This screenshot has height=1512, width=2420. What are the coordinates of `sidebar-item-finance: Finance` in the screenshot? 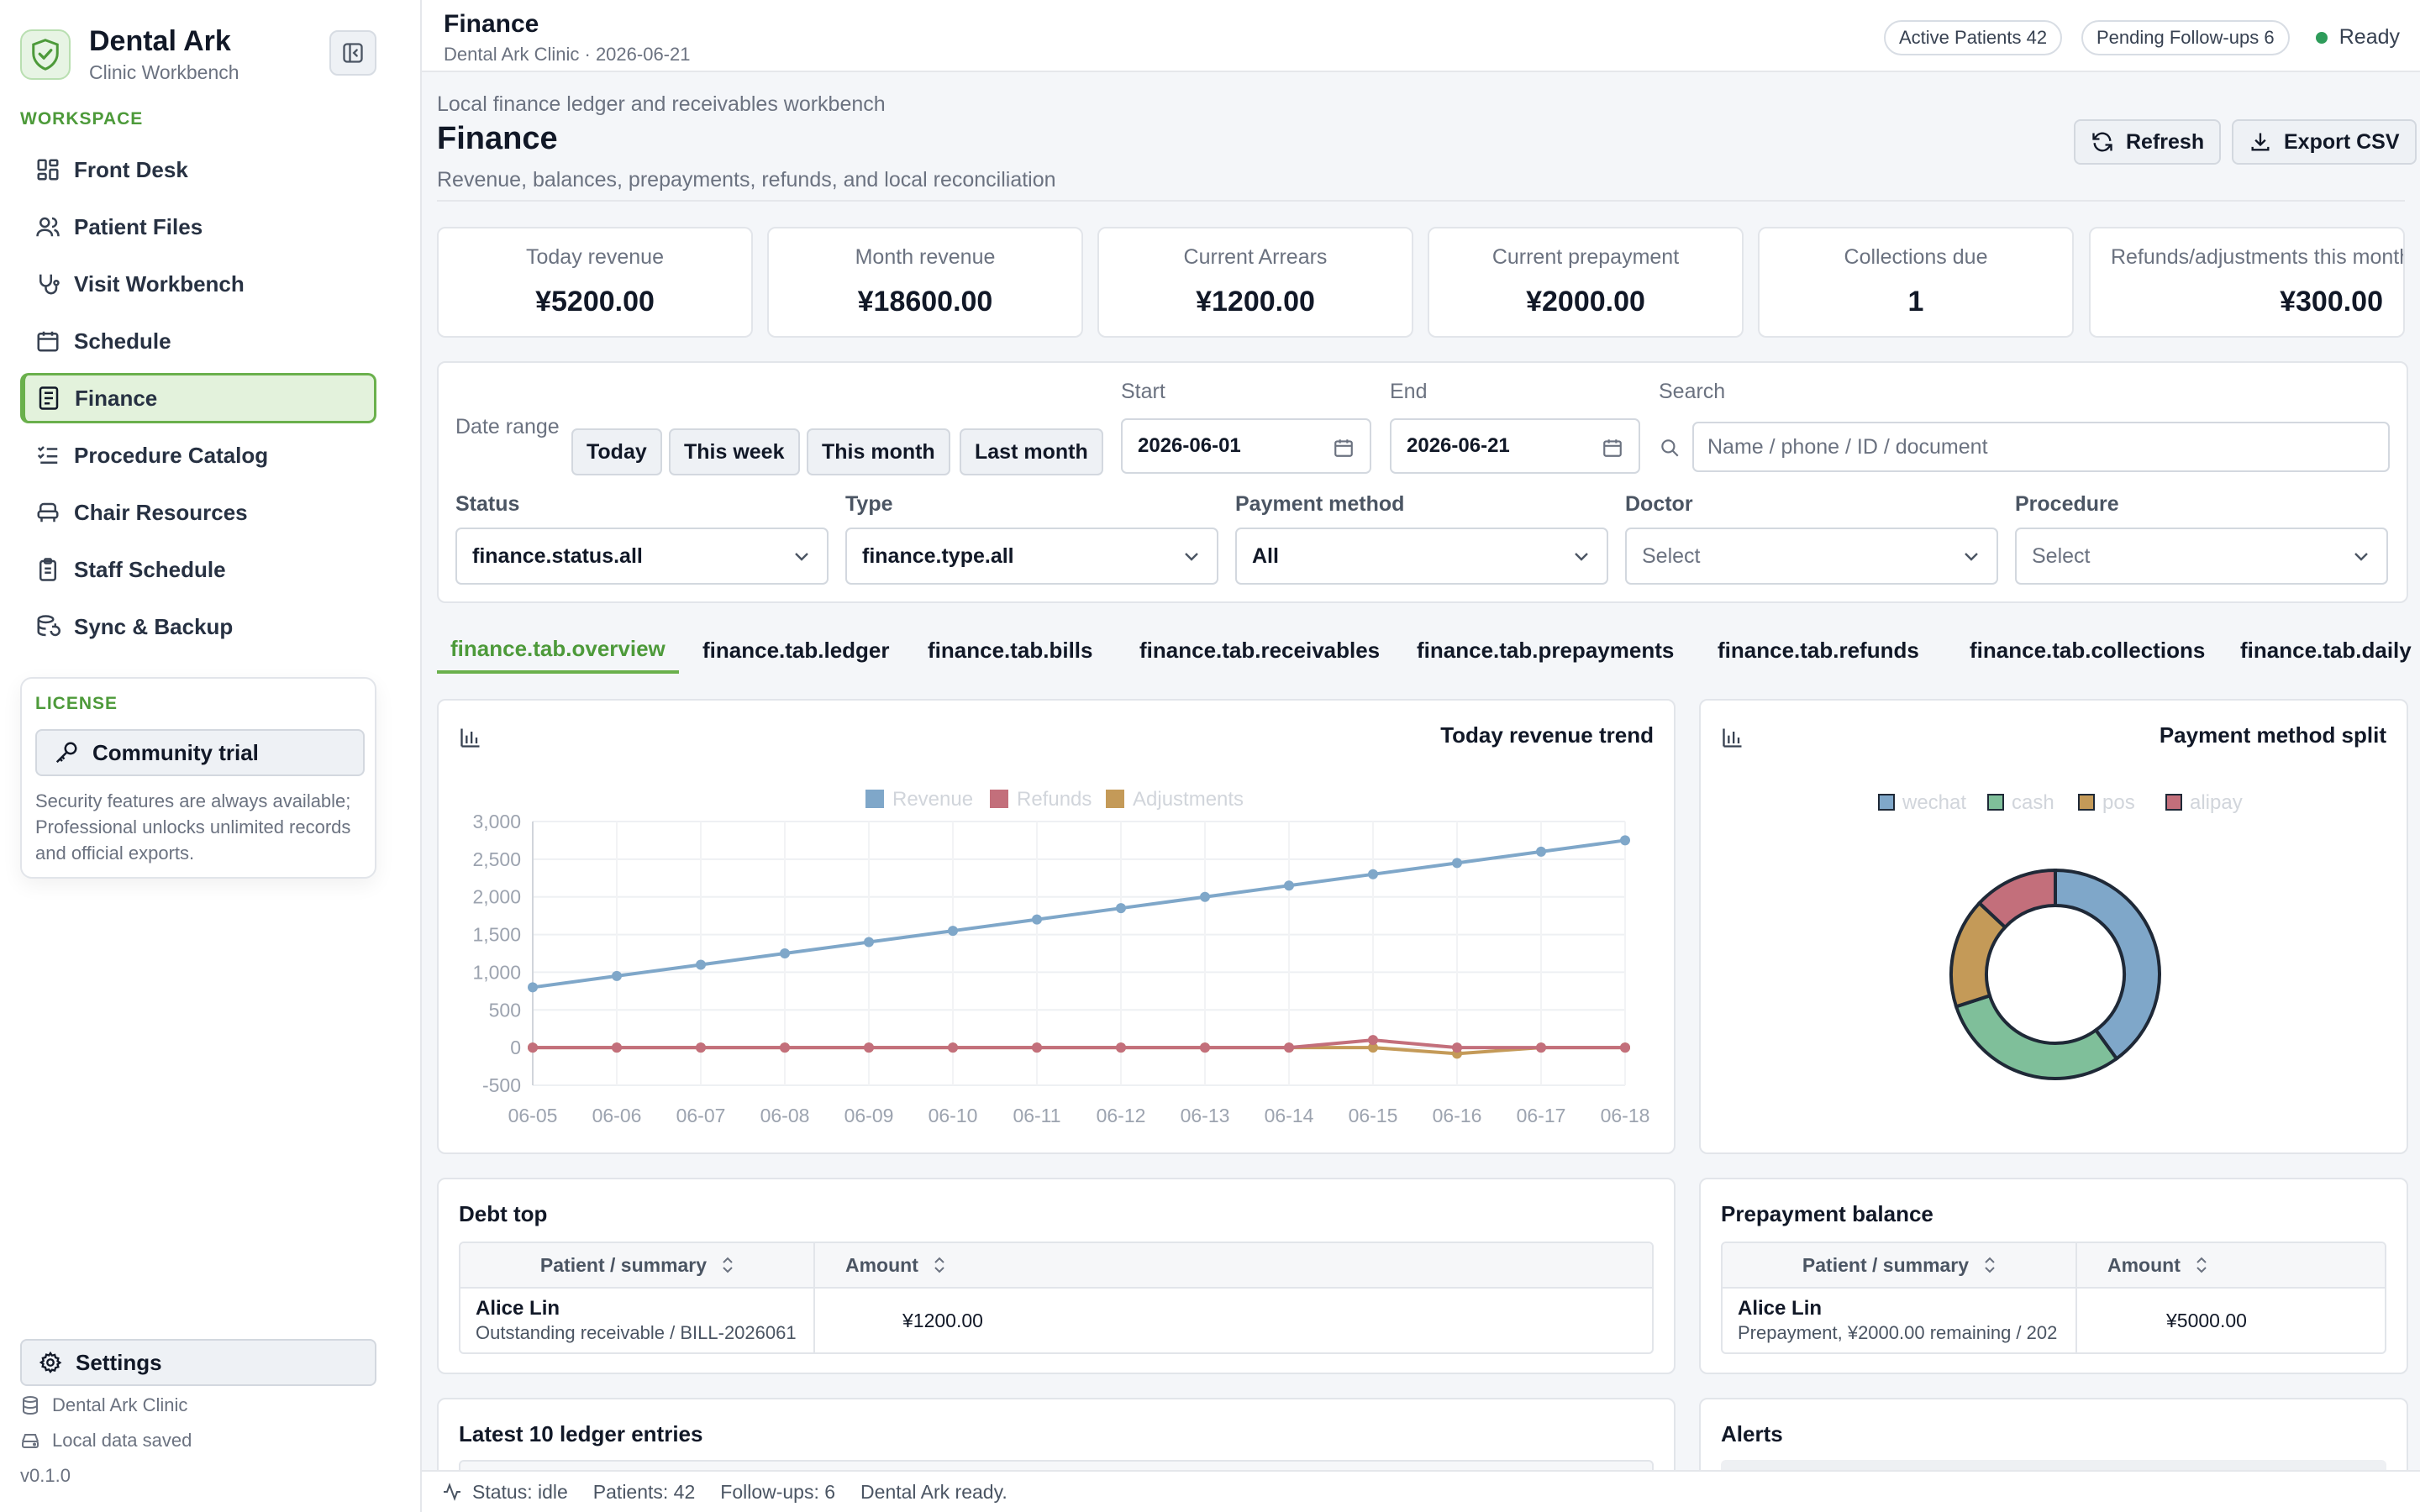 It's located at (198, 398).